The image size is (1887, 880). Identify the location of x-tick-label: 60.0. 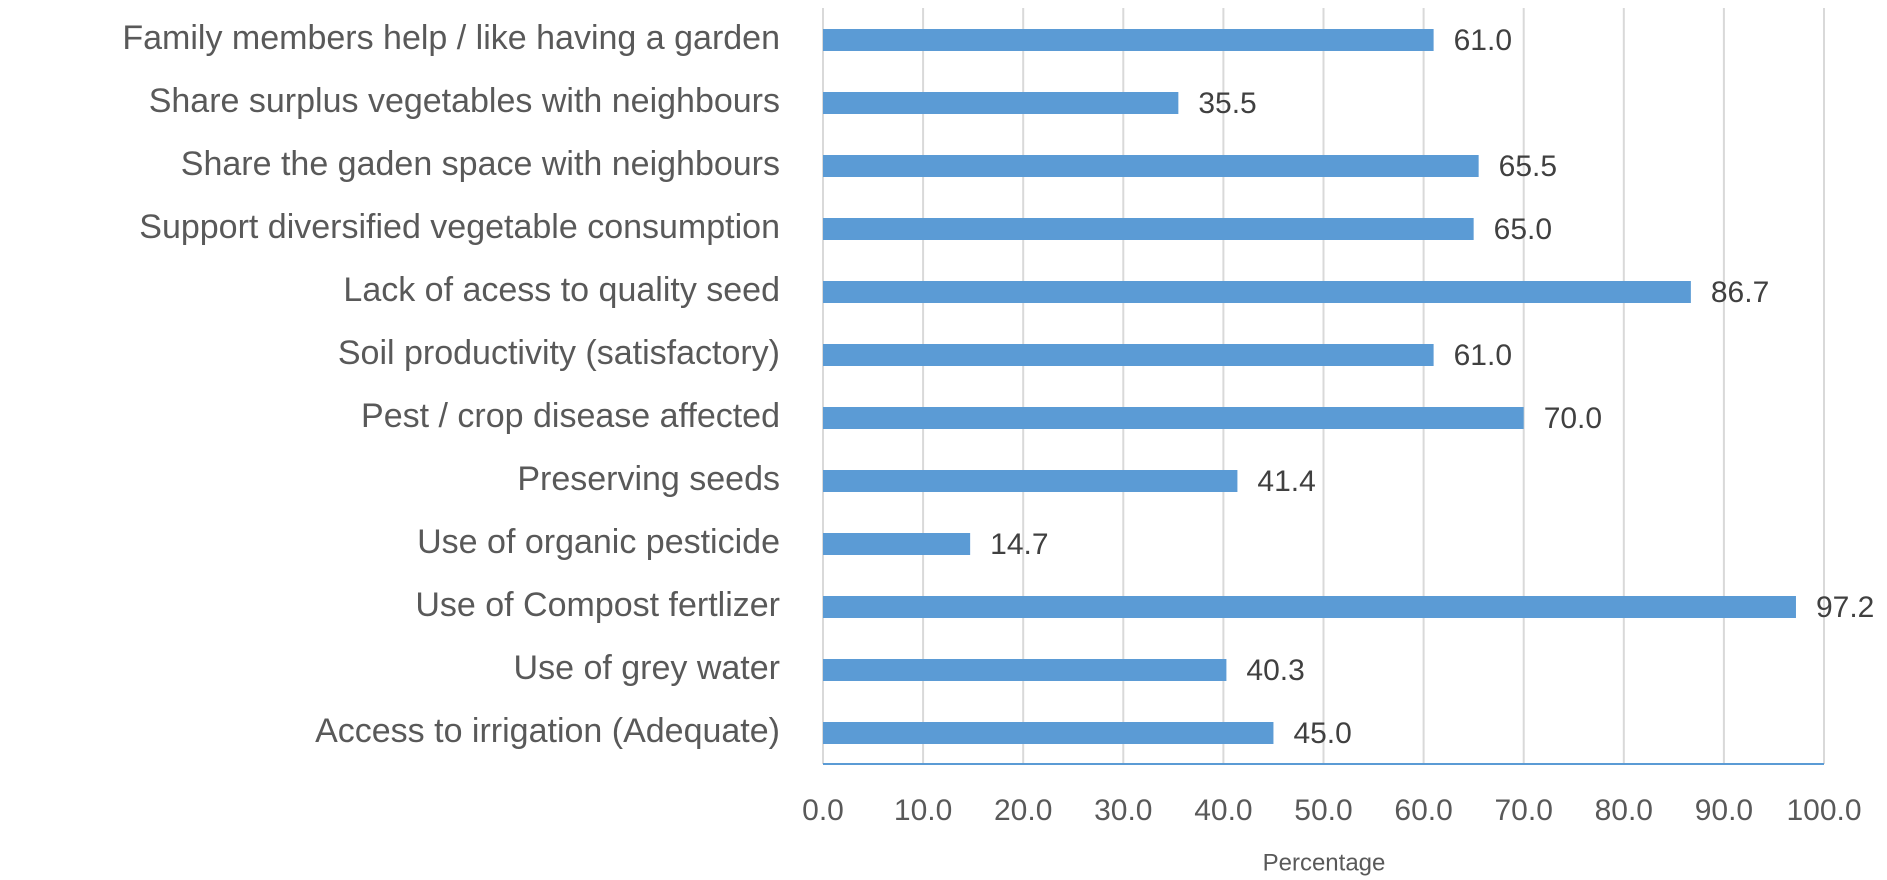
(1423, 810).